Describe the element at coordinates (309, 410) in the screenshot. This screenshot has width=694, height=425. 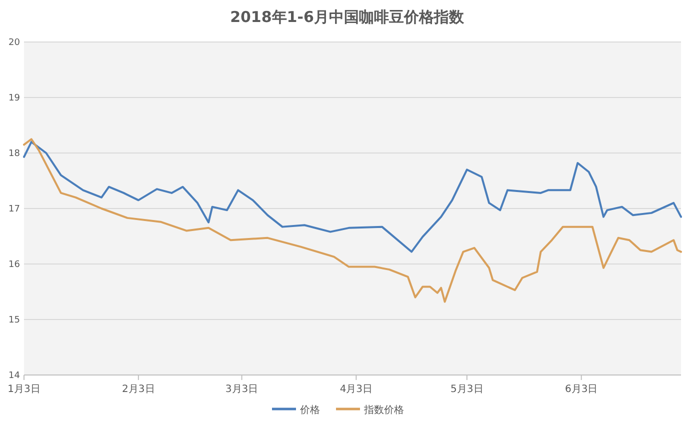
I see `legend-label: 价格` at that location.